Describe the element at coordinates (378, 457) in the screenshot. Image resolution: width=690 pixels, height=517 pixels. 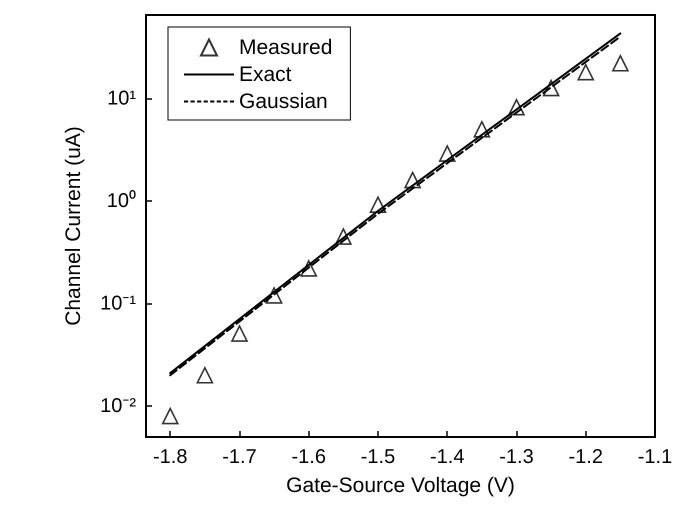
I see `x-tick-label: -1.5` at that location.